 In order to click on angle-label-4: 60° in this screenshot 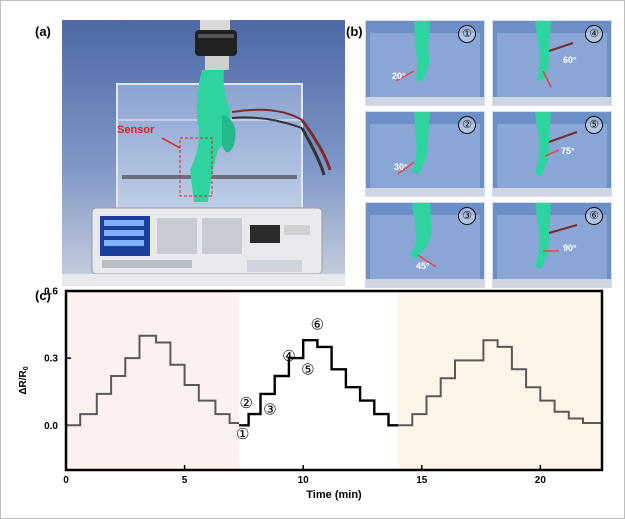, I will do `click(570, 60)`.